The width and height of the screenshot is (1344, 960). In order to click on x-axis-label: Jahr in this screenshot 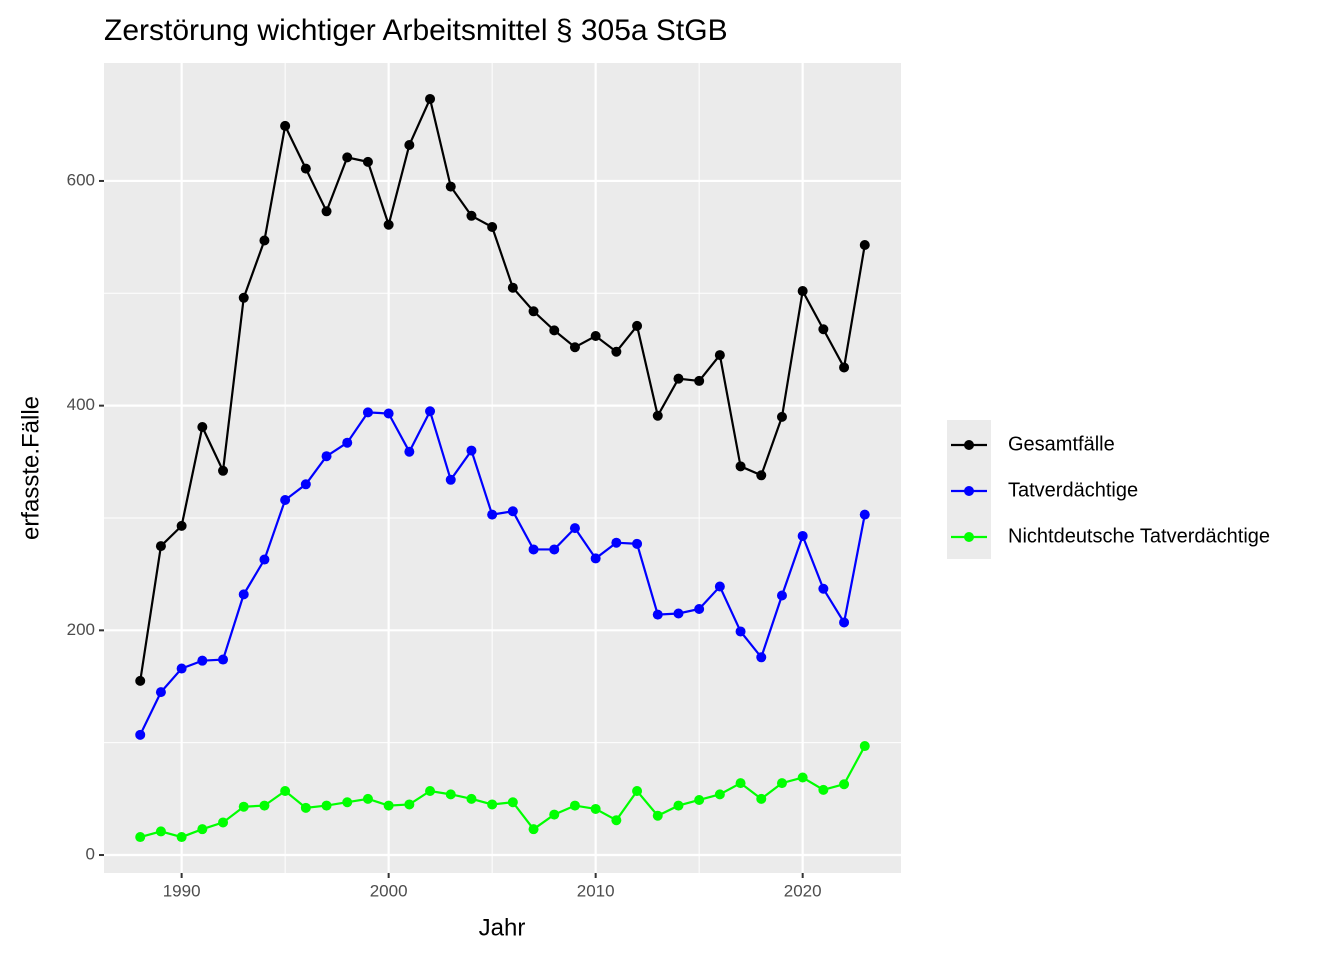, I will do `click(502, 927)`.